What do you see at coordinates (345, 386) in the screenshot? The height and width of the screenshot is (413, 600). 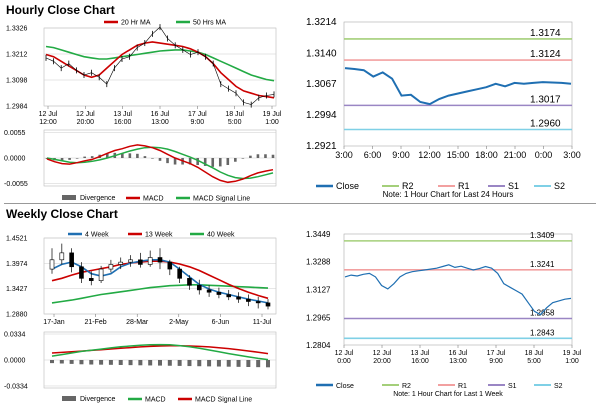 I see `legend-close-label: Close` at bounding box center [345, 386].